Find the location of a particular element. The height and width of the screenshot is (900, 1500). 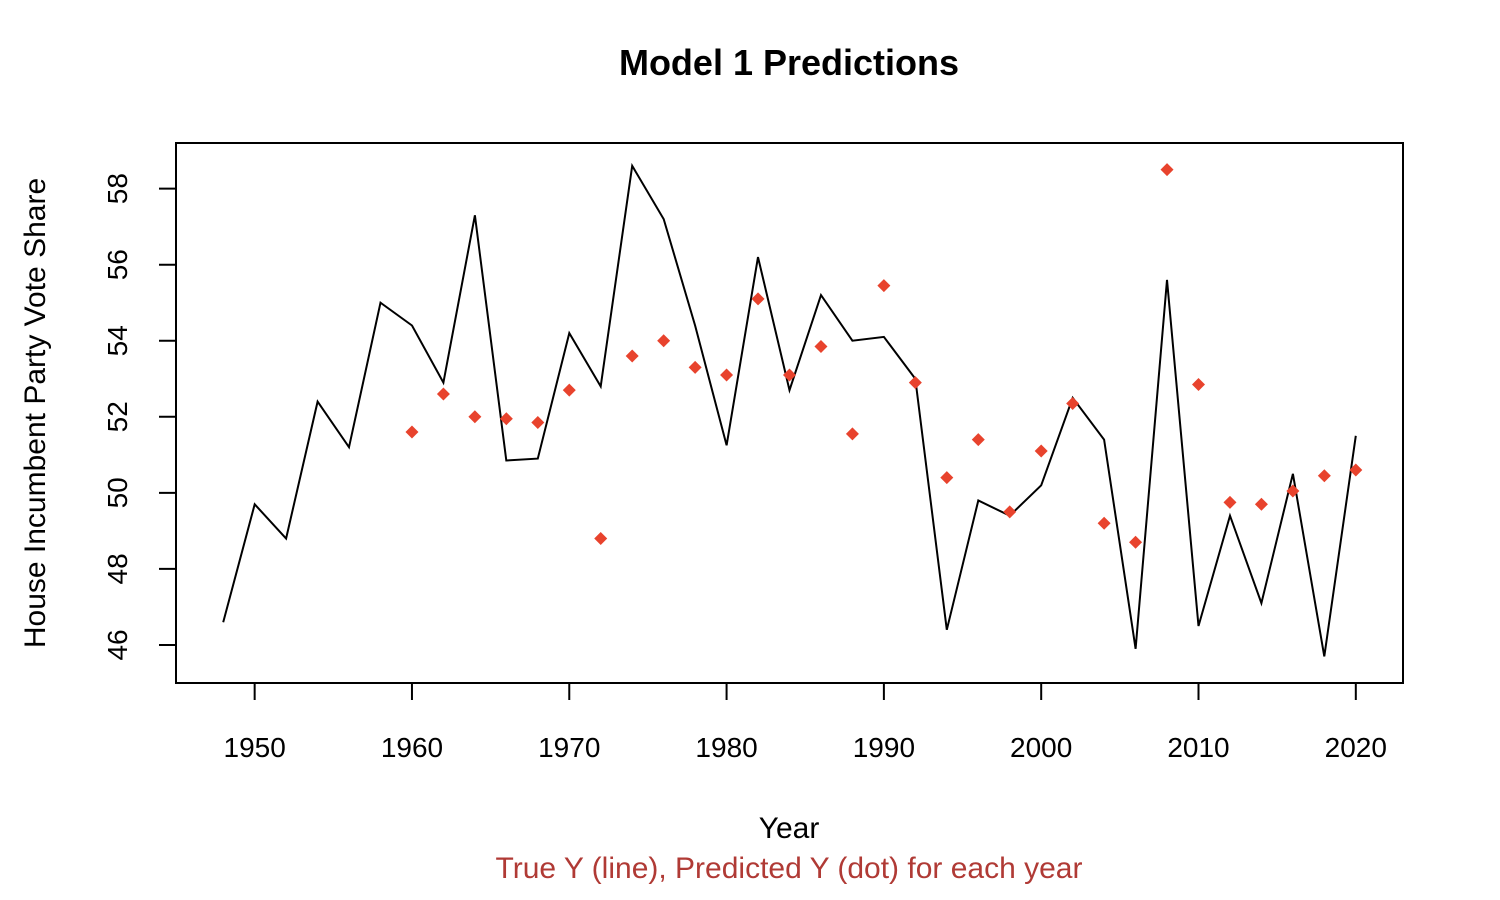

y-tick-label: 46 is located at coordinates (117, 644).